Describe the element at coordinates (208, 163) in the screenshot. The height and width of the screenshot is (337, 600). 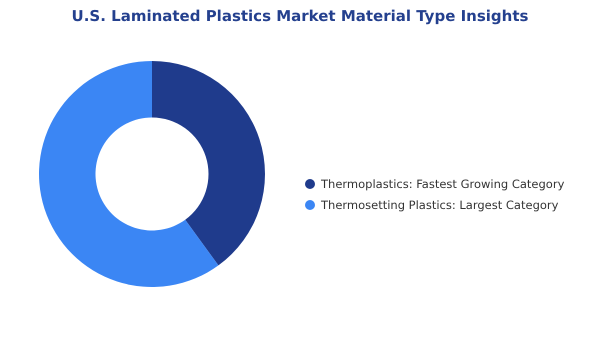
I see `donut-slice` at that location.